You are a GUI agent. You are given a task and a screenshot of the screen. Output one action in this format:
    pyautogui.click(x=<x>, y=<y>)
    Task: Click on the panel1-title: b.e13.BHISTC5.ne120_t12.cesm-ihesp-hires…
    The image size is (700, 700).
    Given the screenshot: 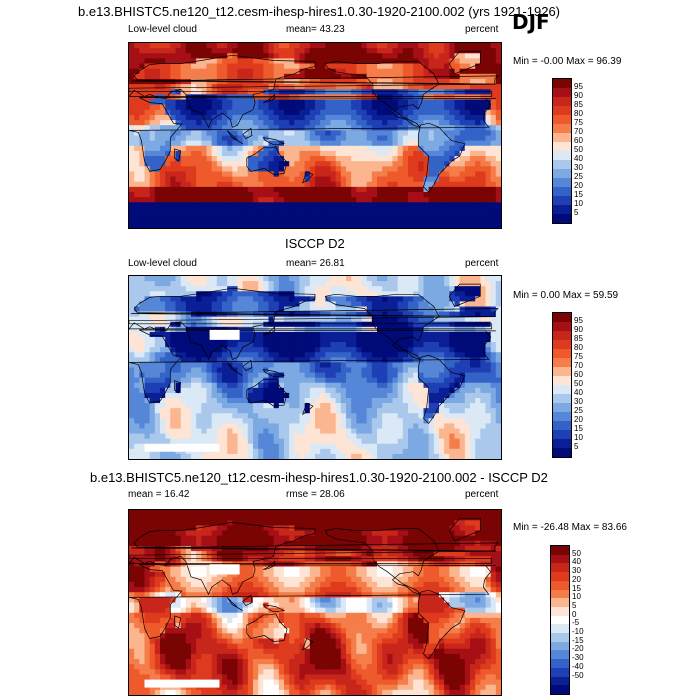 What is the action you would take?
    pyautogui.click(x=319, y=11)
    